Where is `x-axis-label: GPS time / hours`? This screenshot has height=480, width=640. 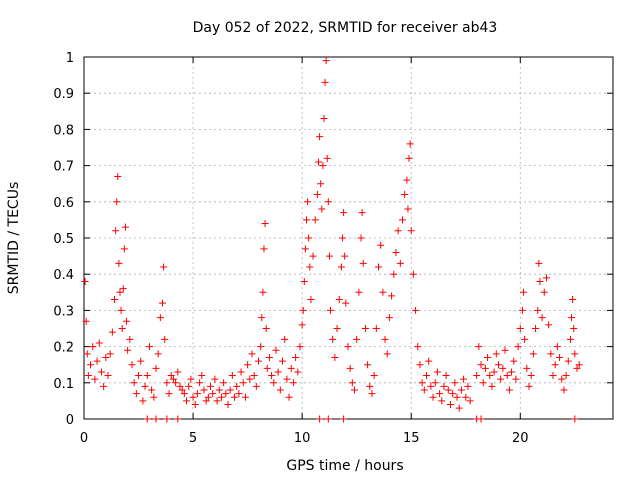 x-axis-label: GPS time / hours is located at coordinates (344, 466).